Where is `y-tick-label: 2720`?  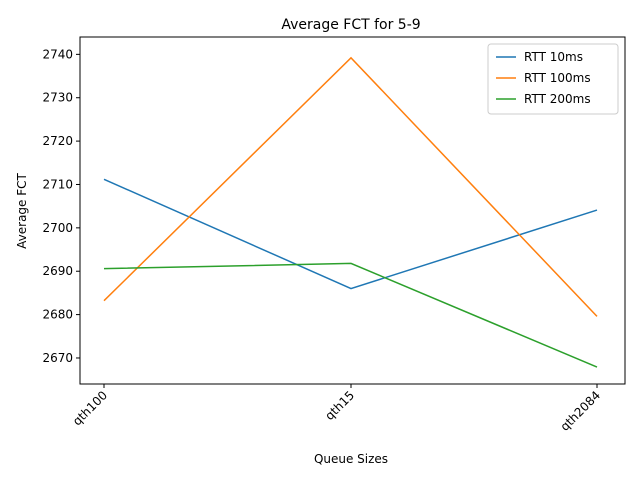
y-tick-label: 2720 is located at coordinates (57, 141).